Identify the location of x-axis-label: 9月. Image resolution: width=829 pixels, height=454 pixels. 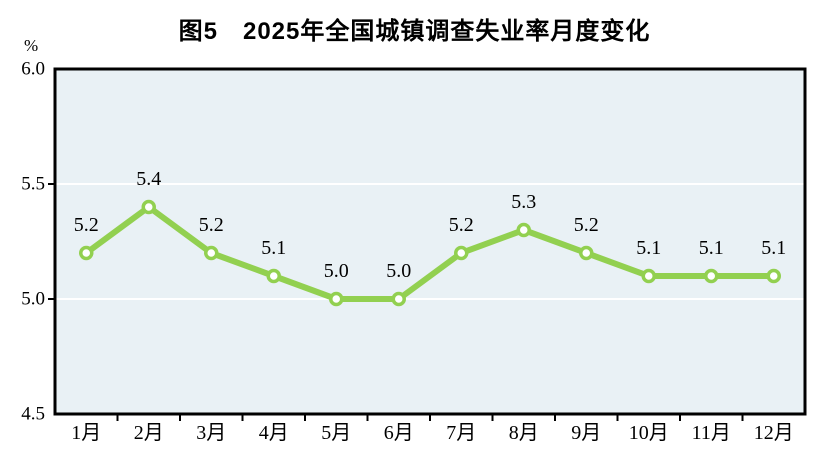
(586, 433).